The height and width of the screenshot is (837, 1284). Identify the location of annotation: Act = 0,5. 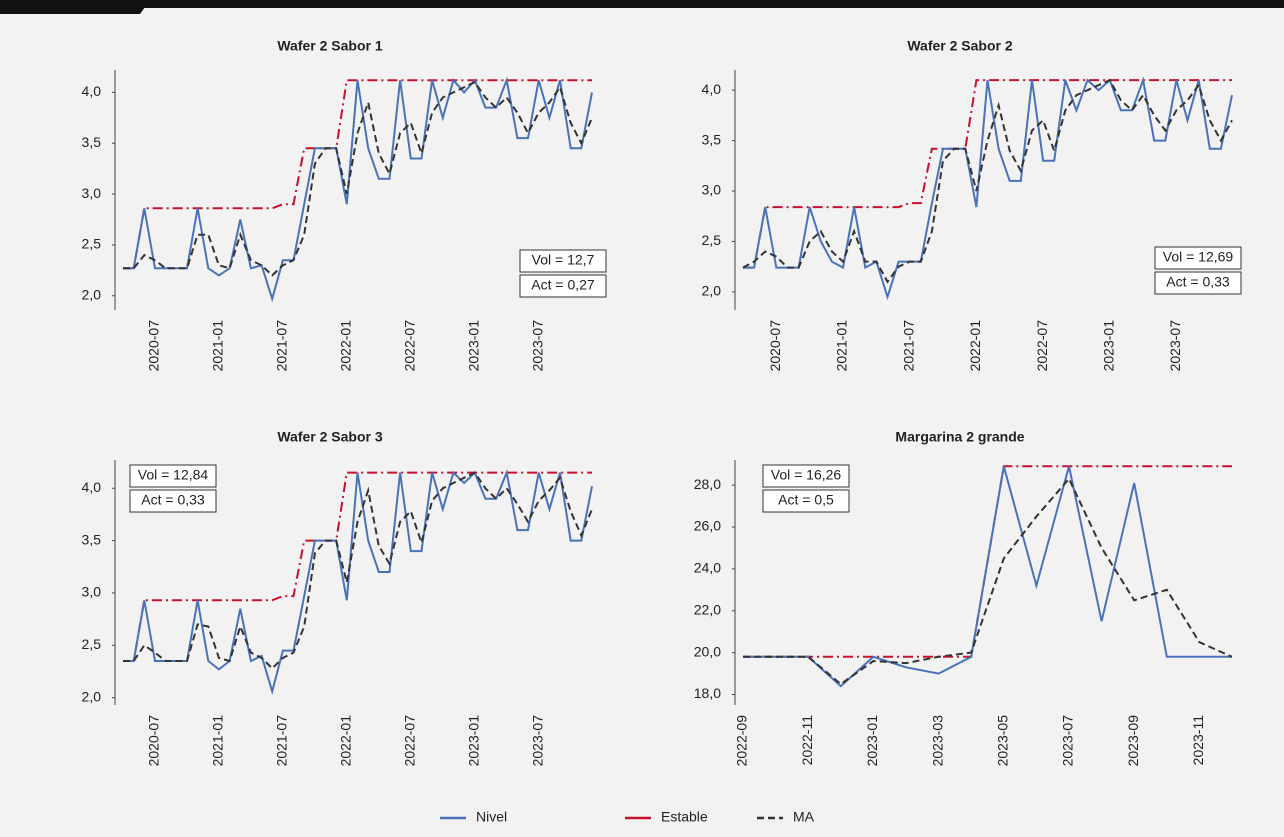
(806, 500).